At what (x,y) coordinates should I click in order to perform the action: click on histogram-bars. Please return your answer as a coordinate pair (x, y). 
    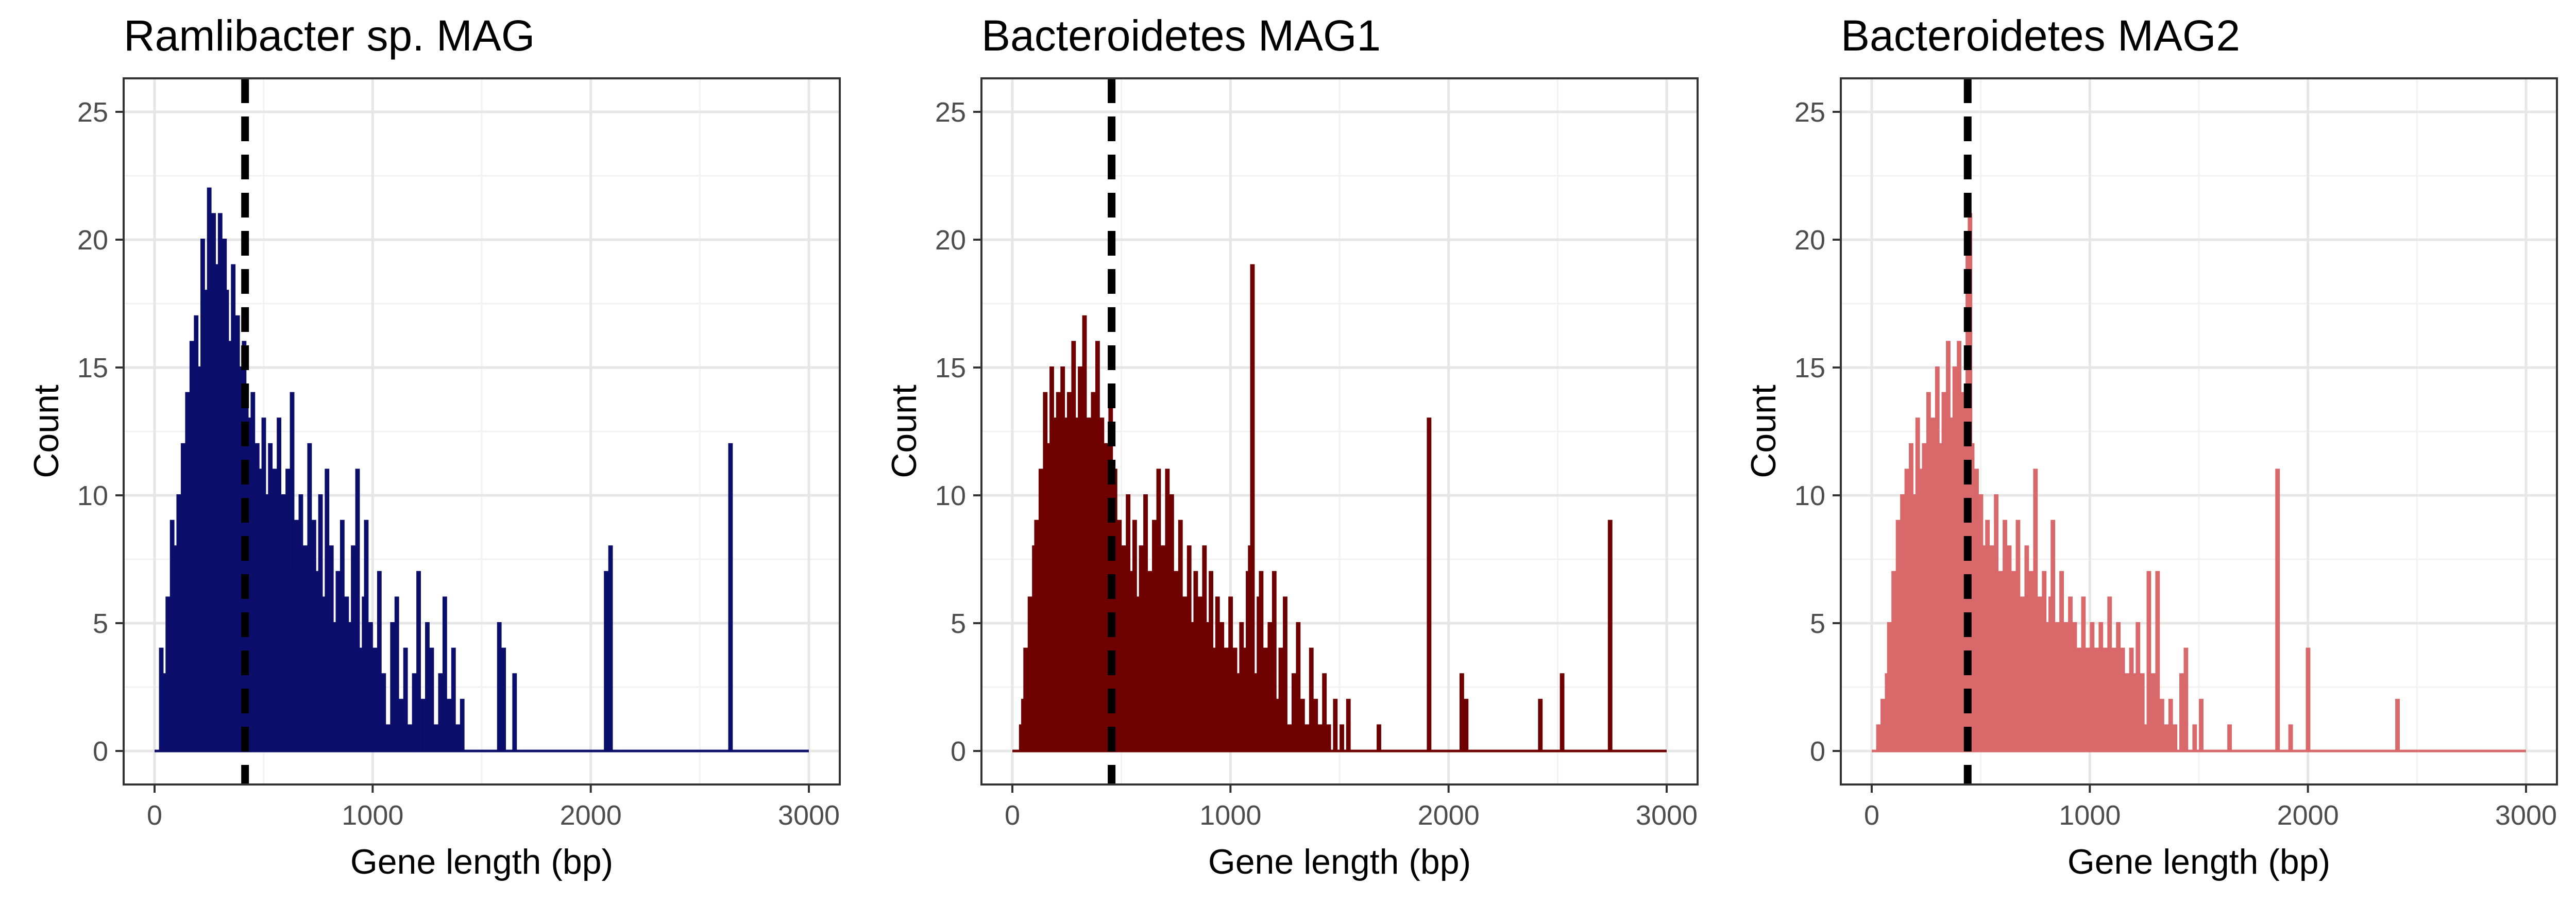
    Looking at the image, I should click on (1339, 509).